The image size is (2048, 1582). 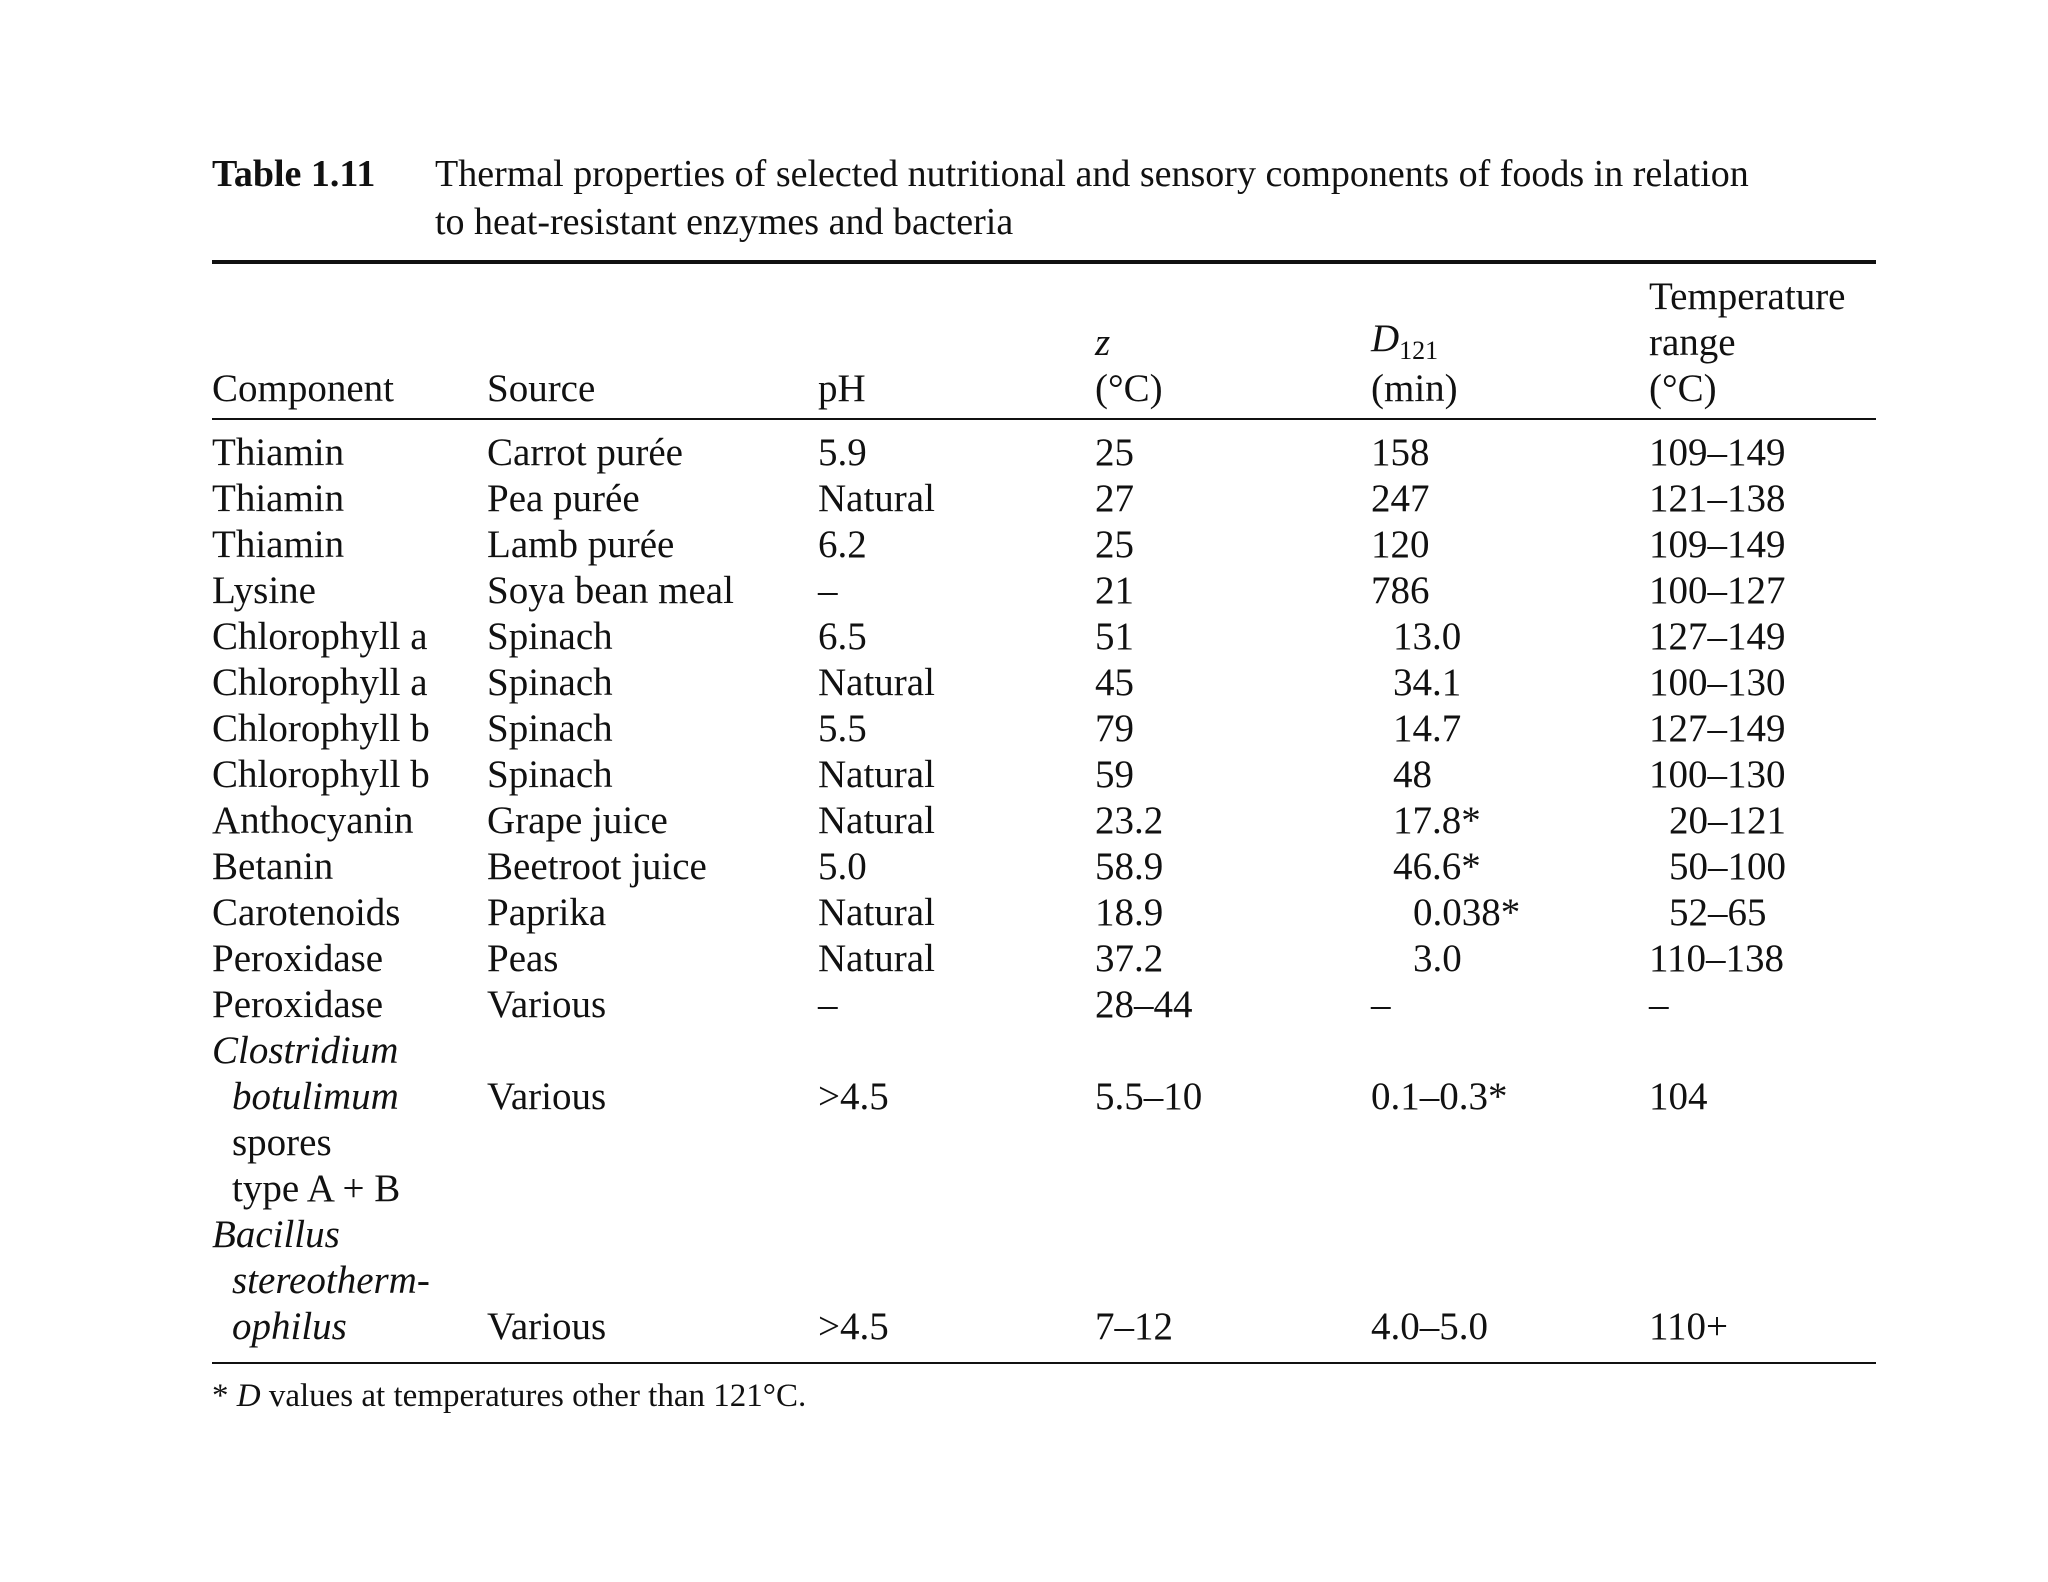 What do you see at coordinates (1683, 388) in the screenshot?
I see `header-temp-unit: (°C)` at bounding box center [1683, 388].